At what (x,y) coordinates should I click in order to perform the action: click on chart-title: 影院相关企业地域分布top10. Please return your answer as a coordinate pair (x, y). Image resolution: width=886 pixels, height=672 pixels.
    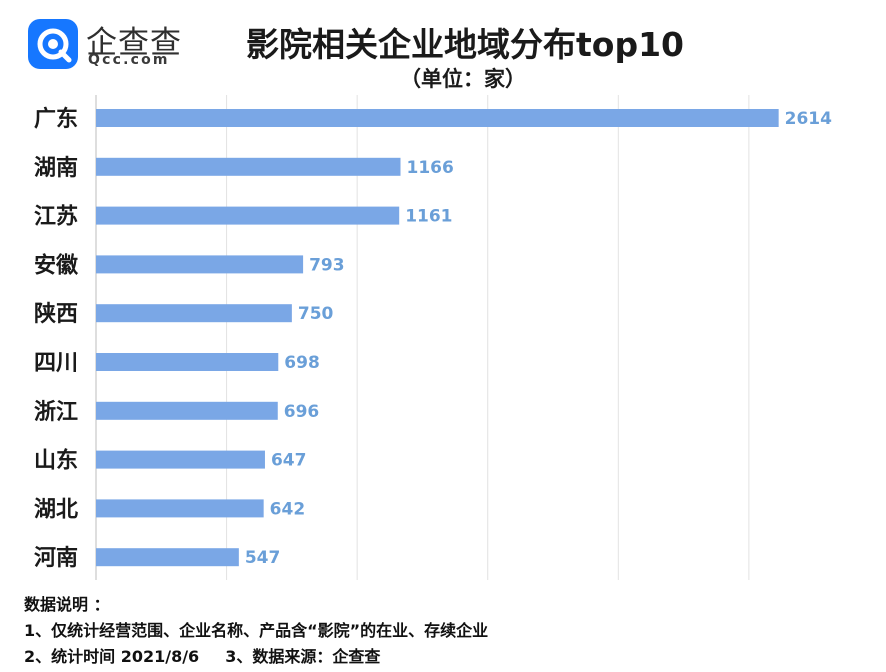
    Looking at the image, I should click on (465, 44).